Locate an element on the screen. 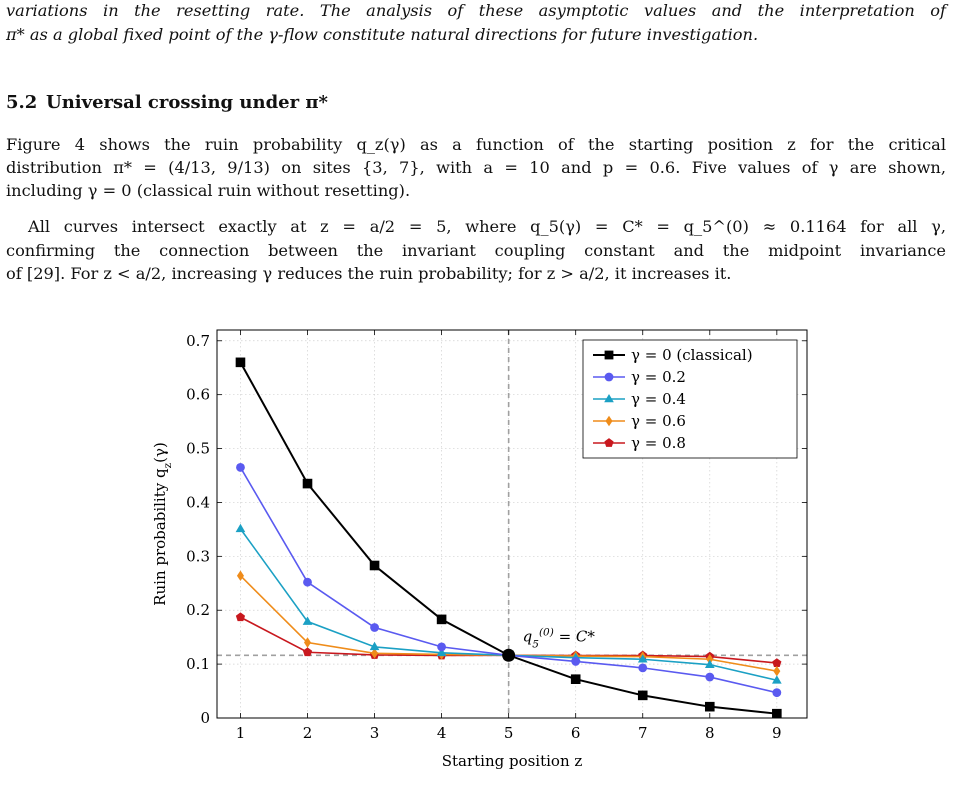 This screenshot has width=955, height=803. y-tick-label: 0.6 is located at coordinates (198, 395).